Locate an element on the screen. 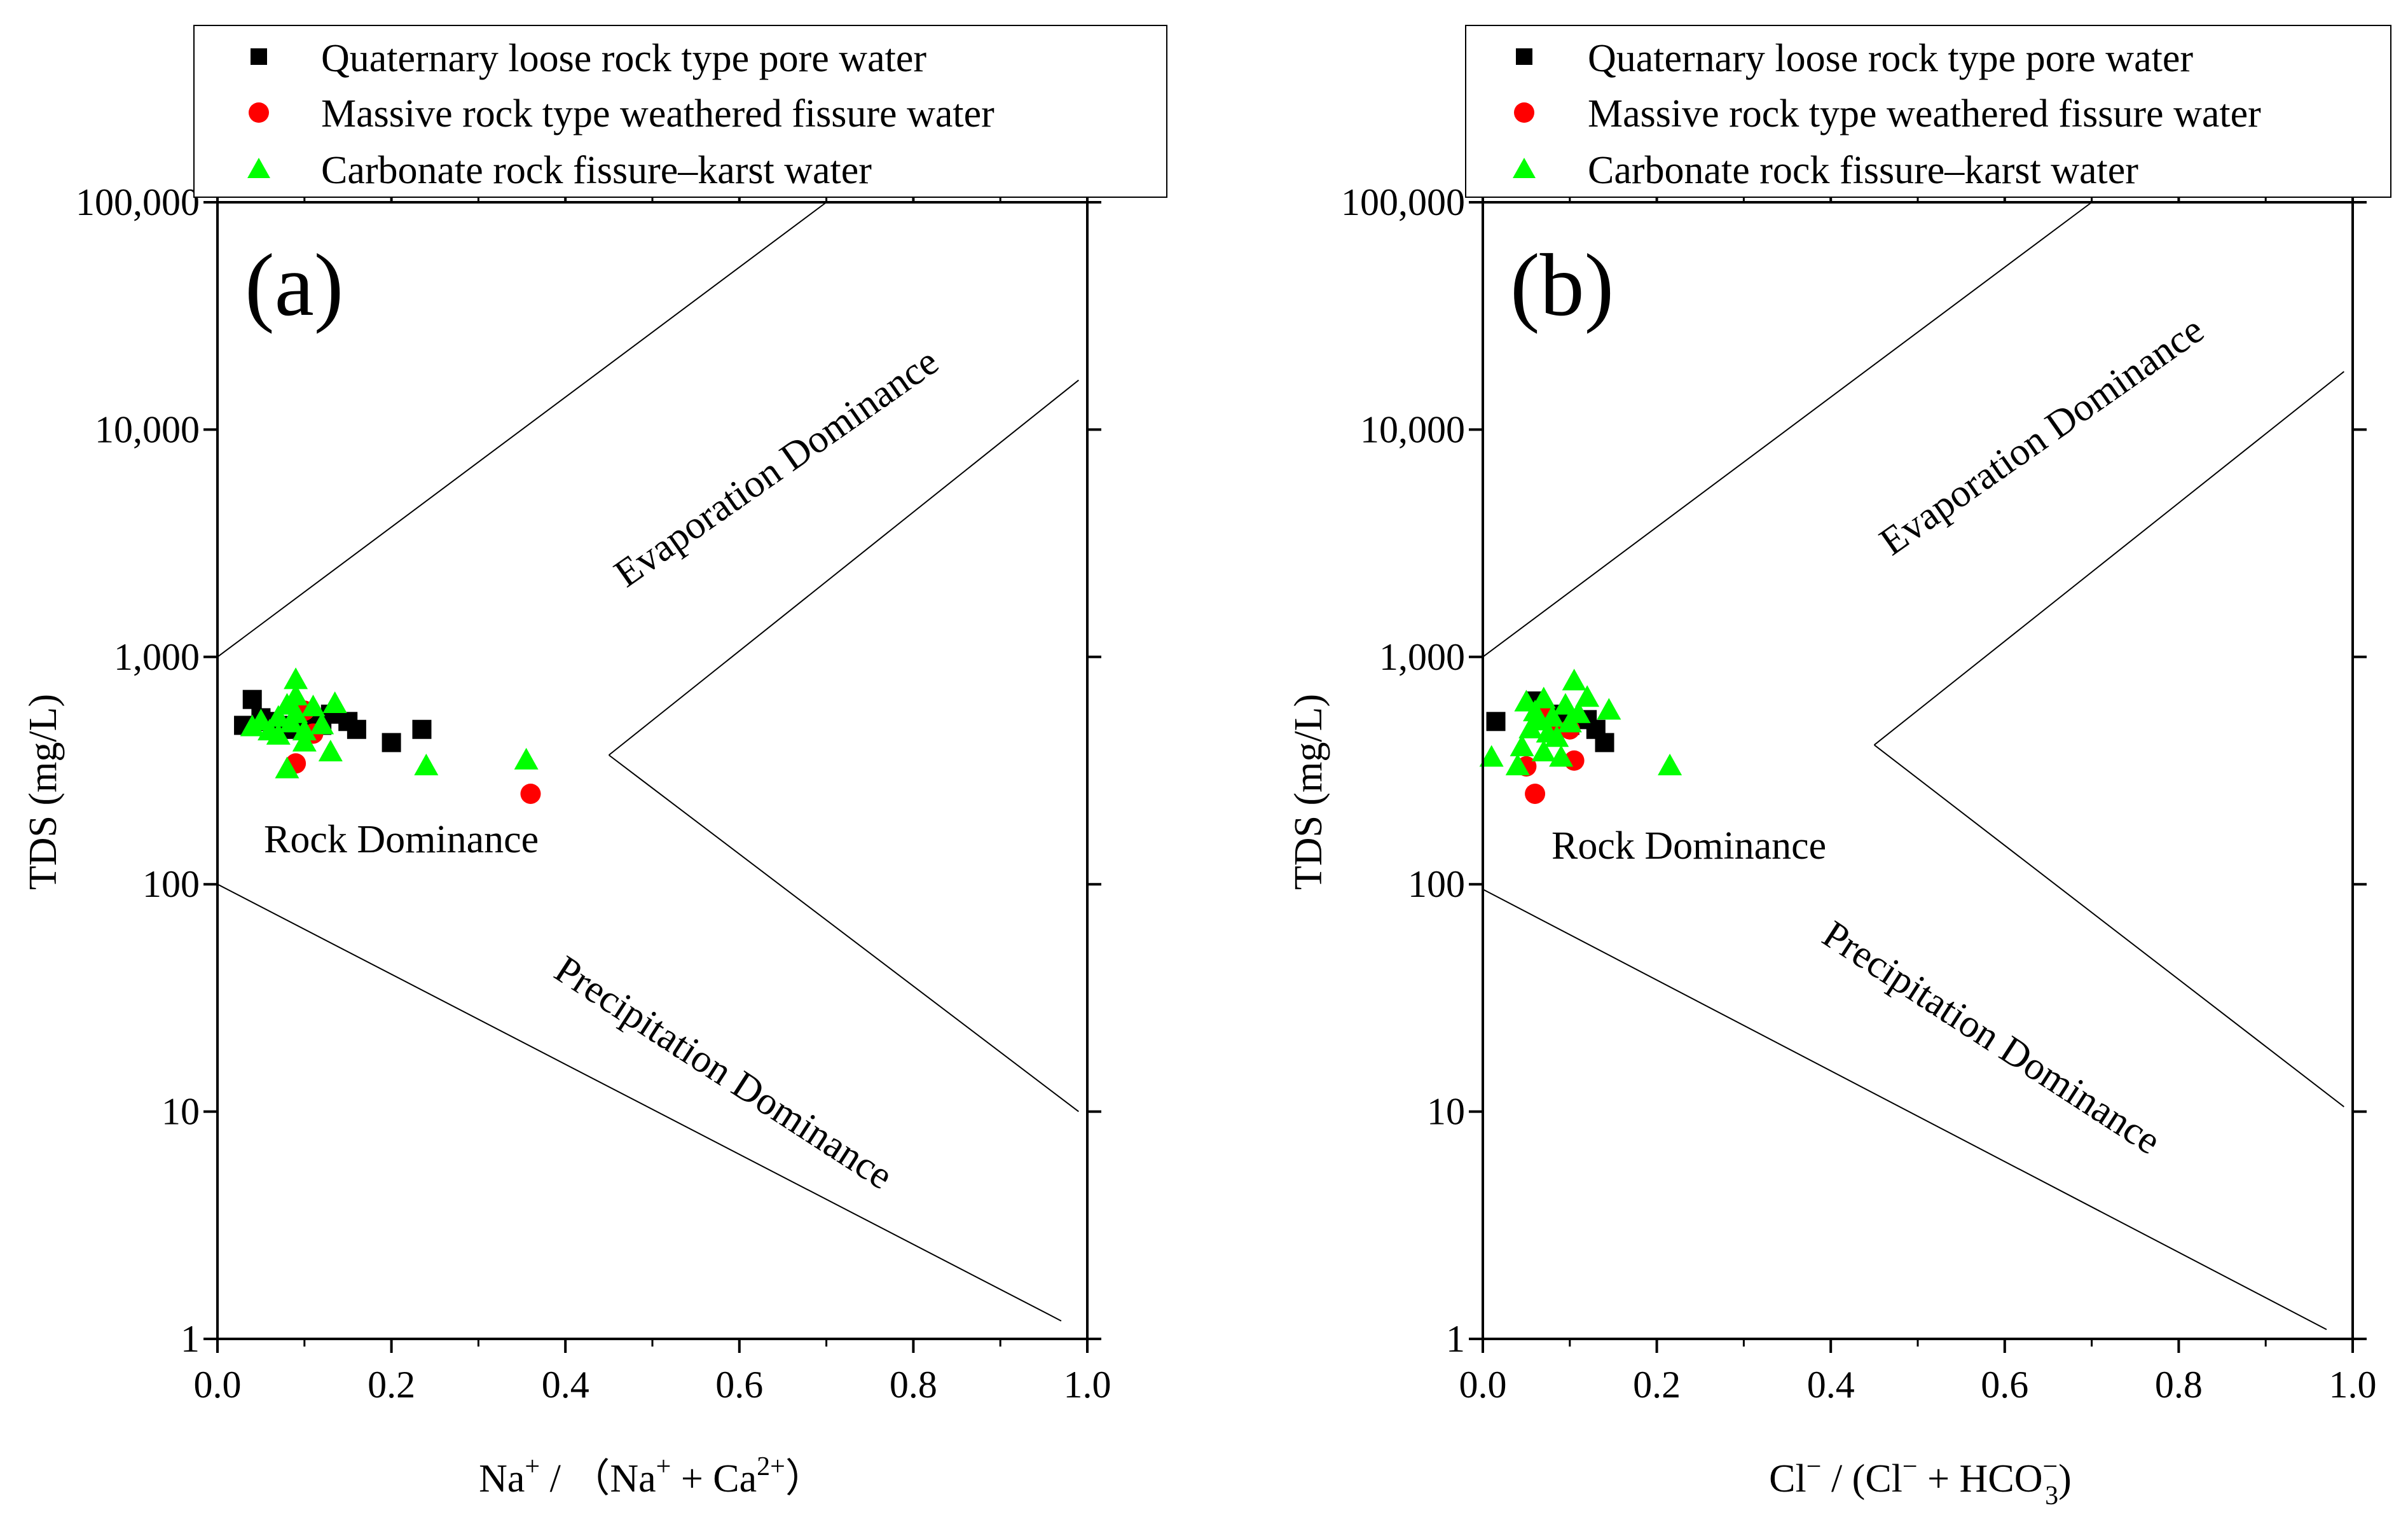 This screenshot has height=1524, width=2408. legend-a-item-1-label: Quaternary loose rock type pore water is located at coordinates (623, 59).